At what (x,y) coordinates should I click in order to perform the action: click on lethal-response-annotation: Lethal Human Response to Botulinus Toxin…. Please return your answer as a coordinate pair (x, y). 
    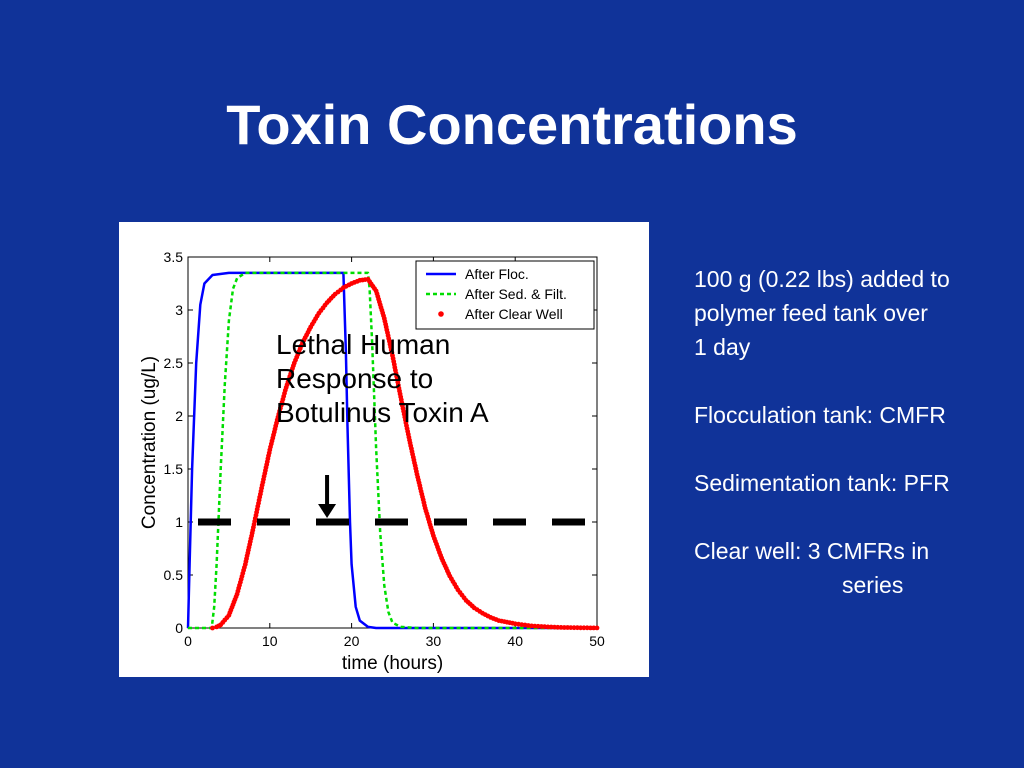
    Looking at the image, I should click on (382, 378).